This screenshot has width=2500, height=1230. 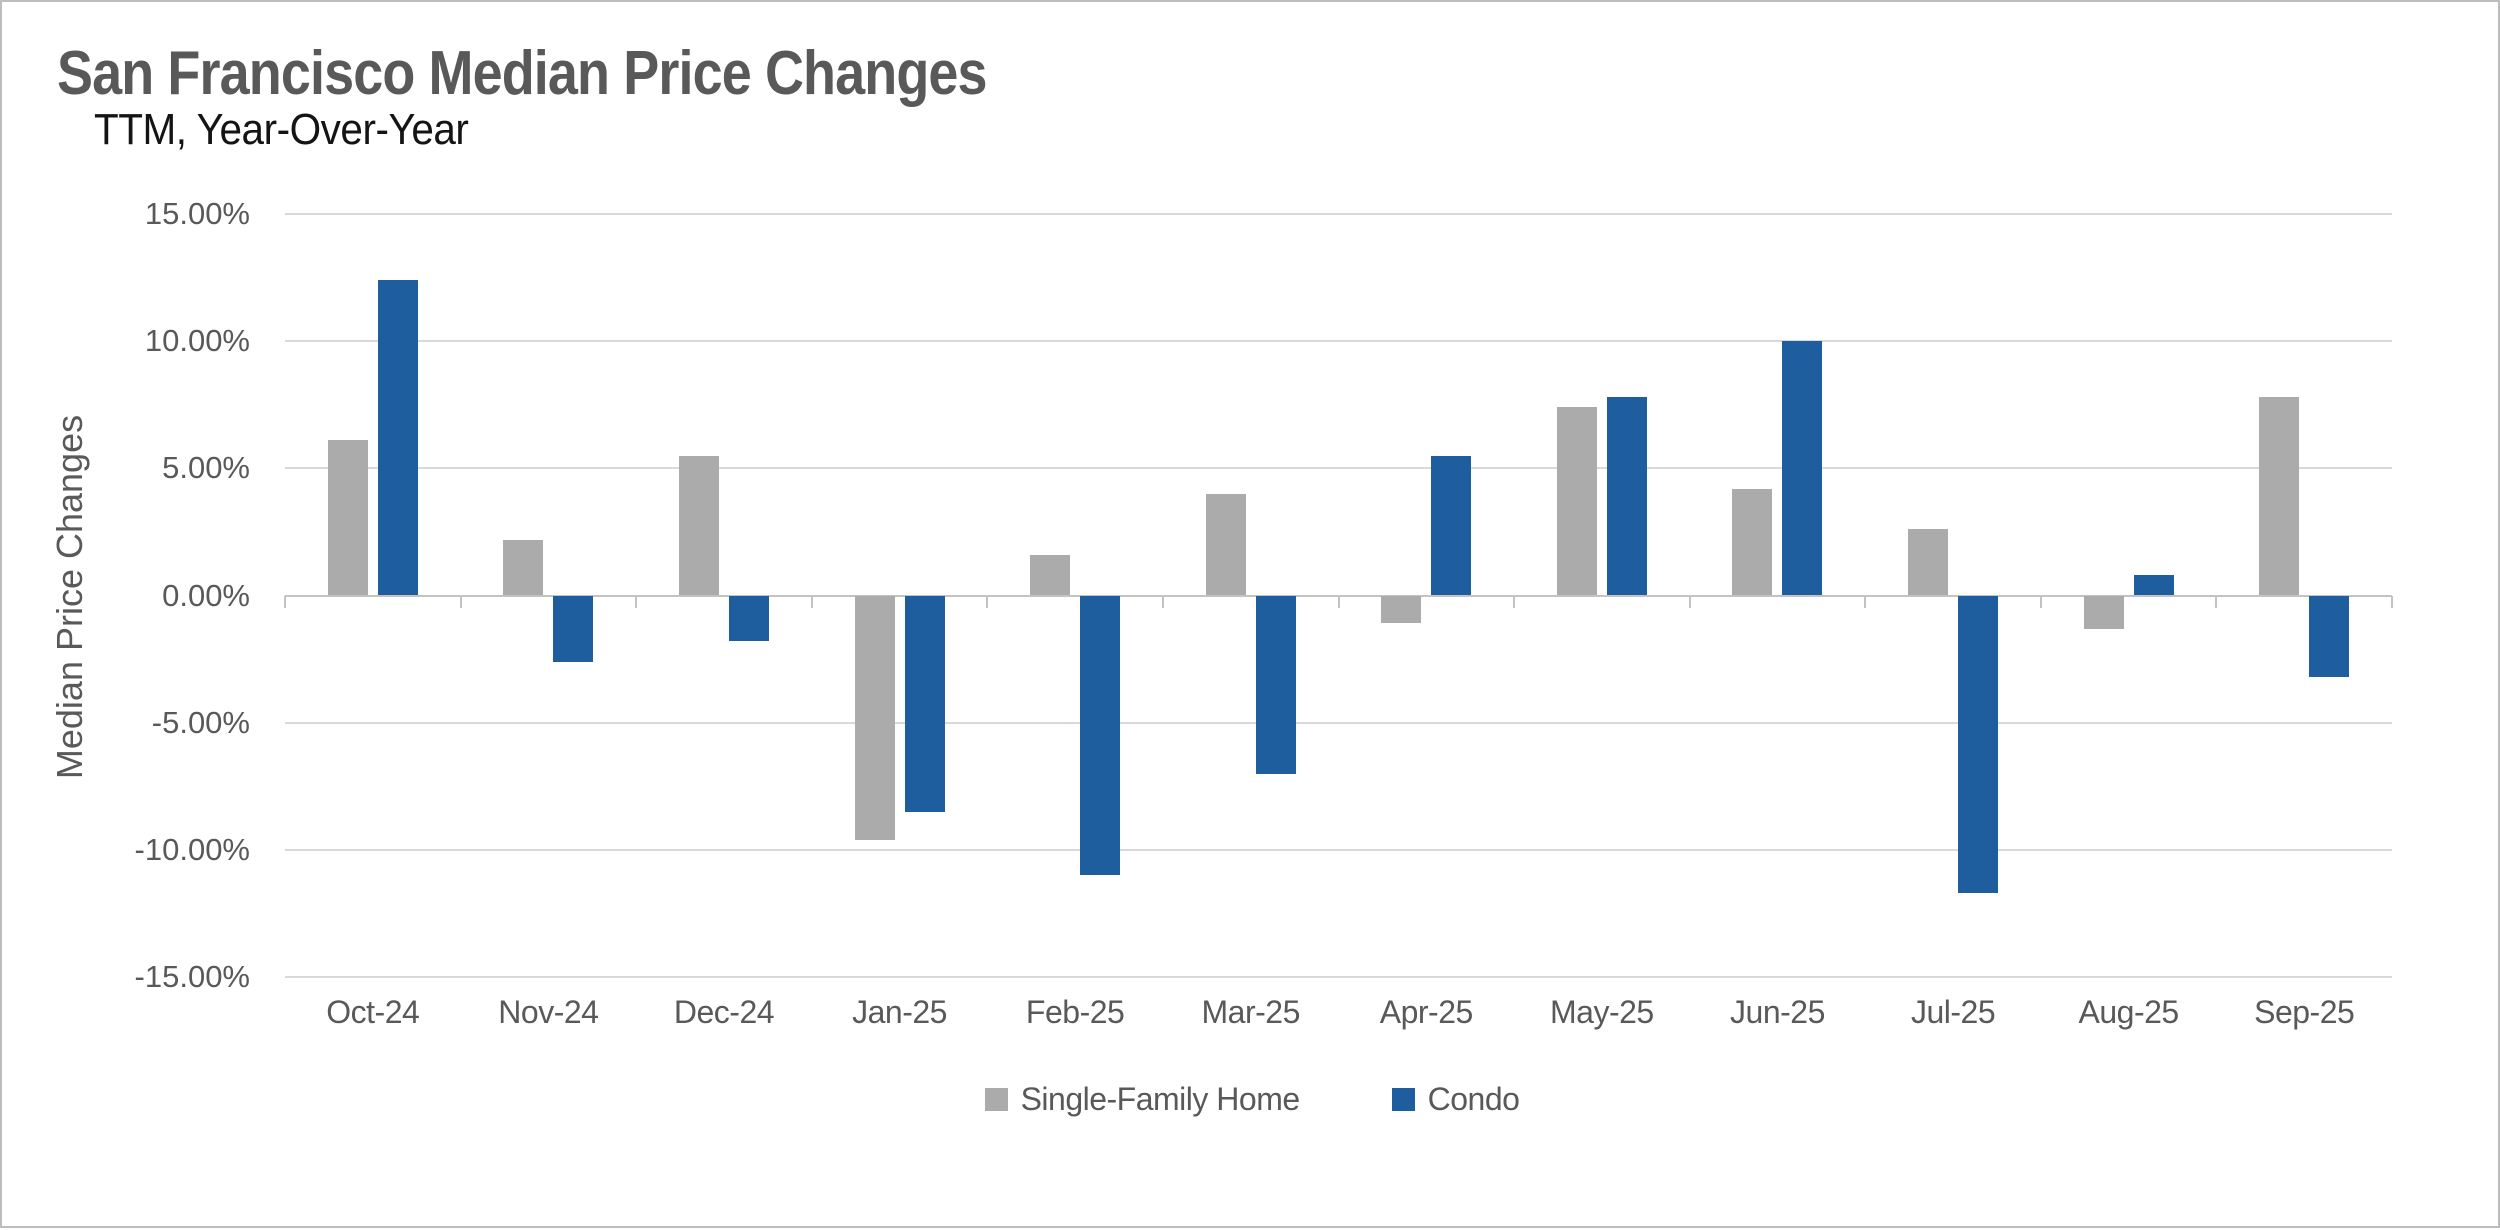 I want to click on legend: Single-Family Home Condo, so click(x=1251, y=1099).